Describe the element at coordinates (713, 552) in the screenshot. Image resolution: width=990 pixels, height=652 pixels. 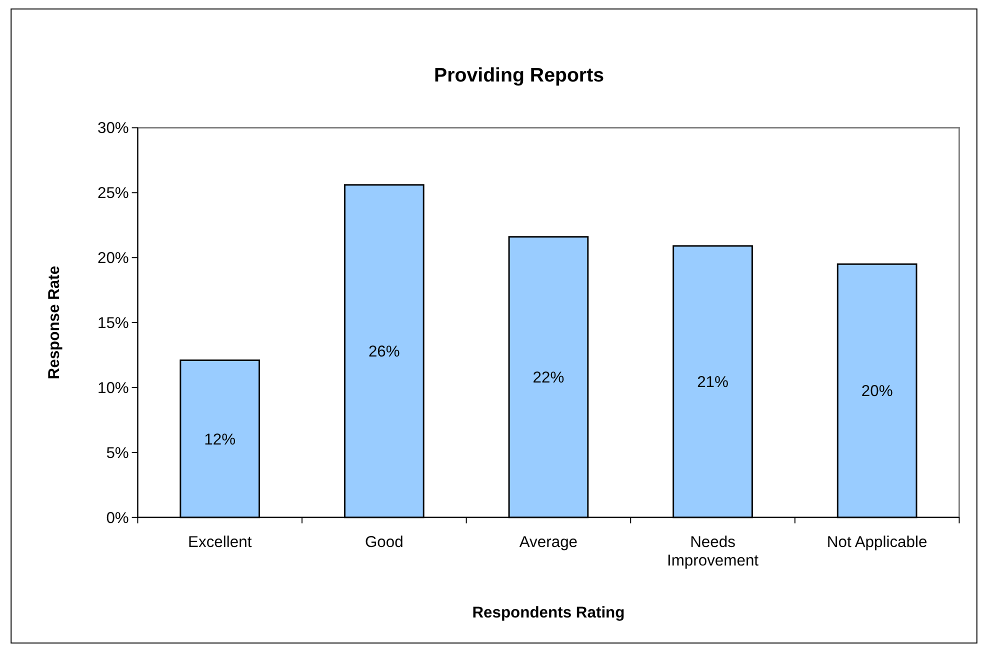
I see `x-tick-label: Needs Improvement` at that location.